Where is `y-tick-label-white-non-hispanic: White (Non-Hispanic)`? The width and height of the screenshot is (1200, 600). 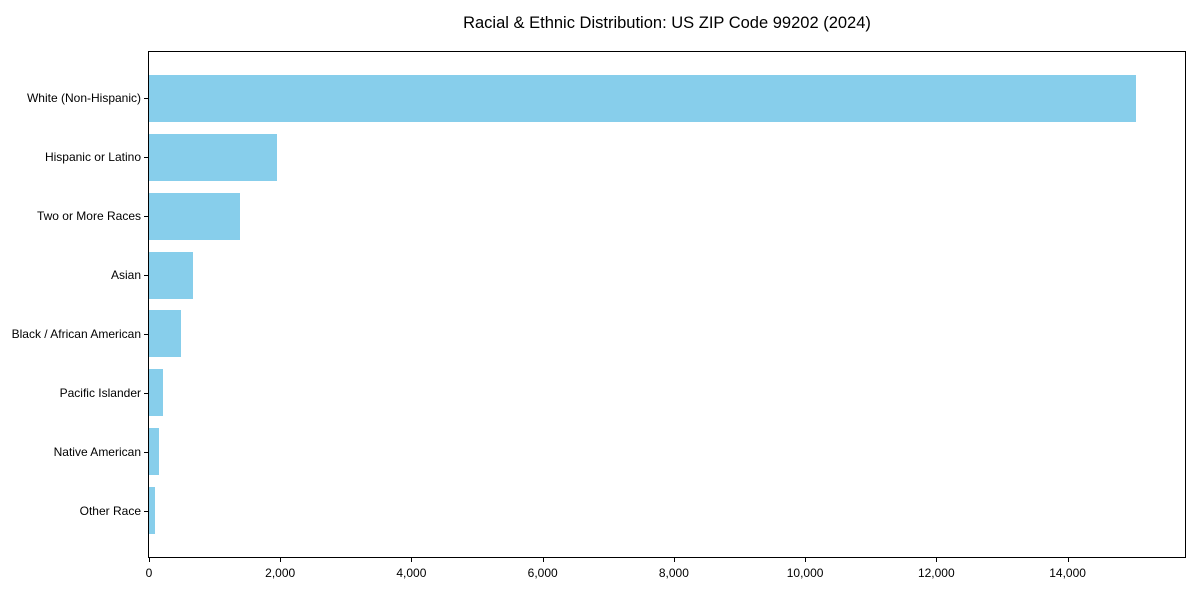 y-tick-label-white-non-hispanic: White (Non-Hispanic) is located at coordinates (83, 98).